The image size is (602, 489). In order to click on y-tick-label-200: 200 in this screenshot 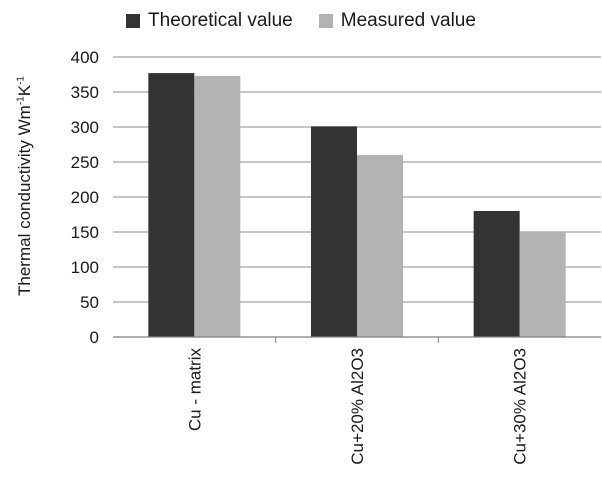, I will do `click(85, 197)`.